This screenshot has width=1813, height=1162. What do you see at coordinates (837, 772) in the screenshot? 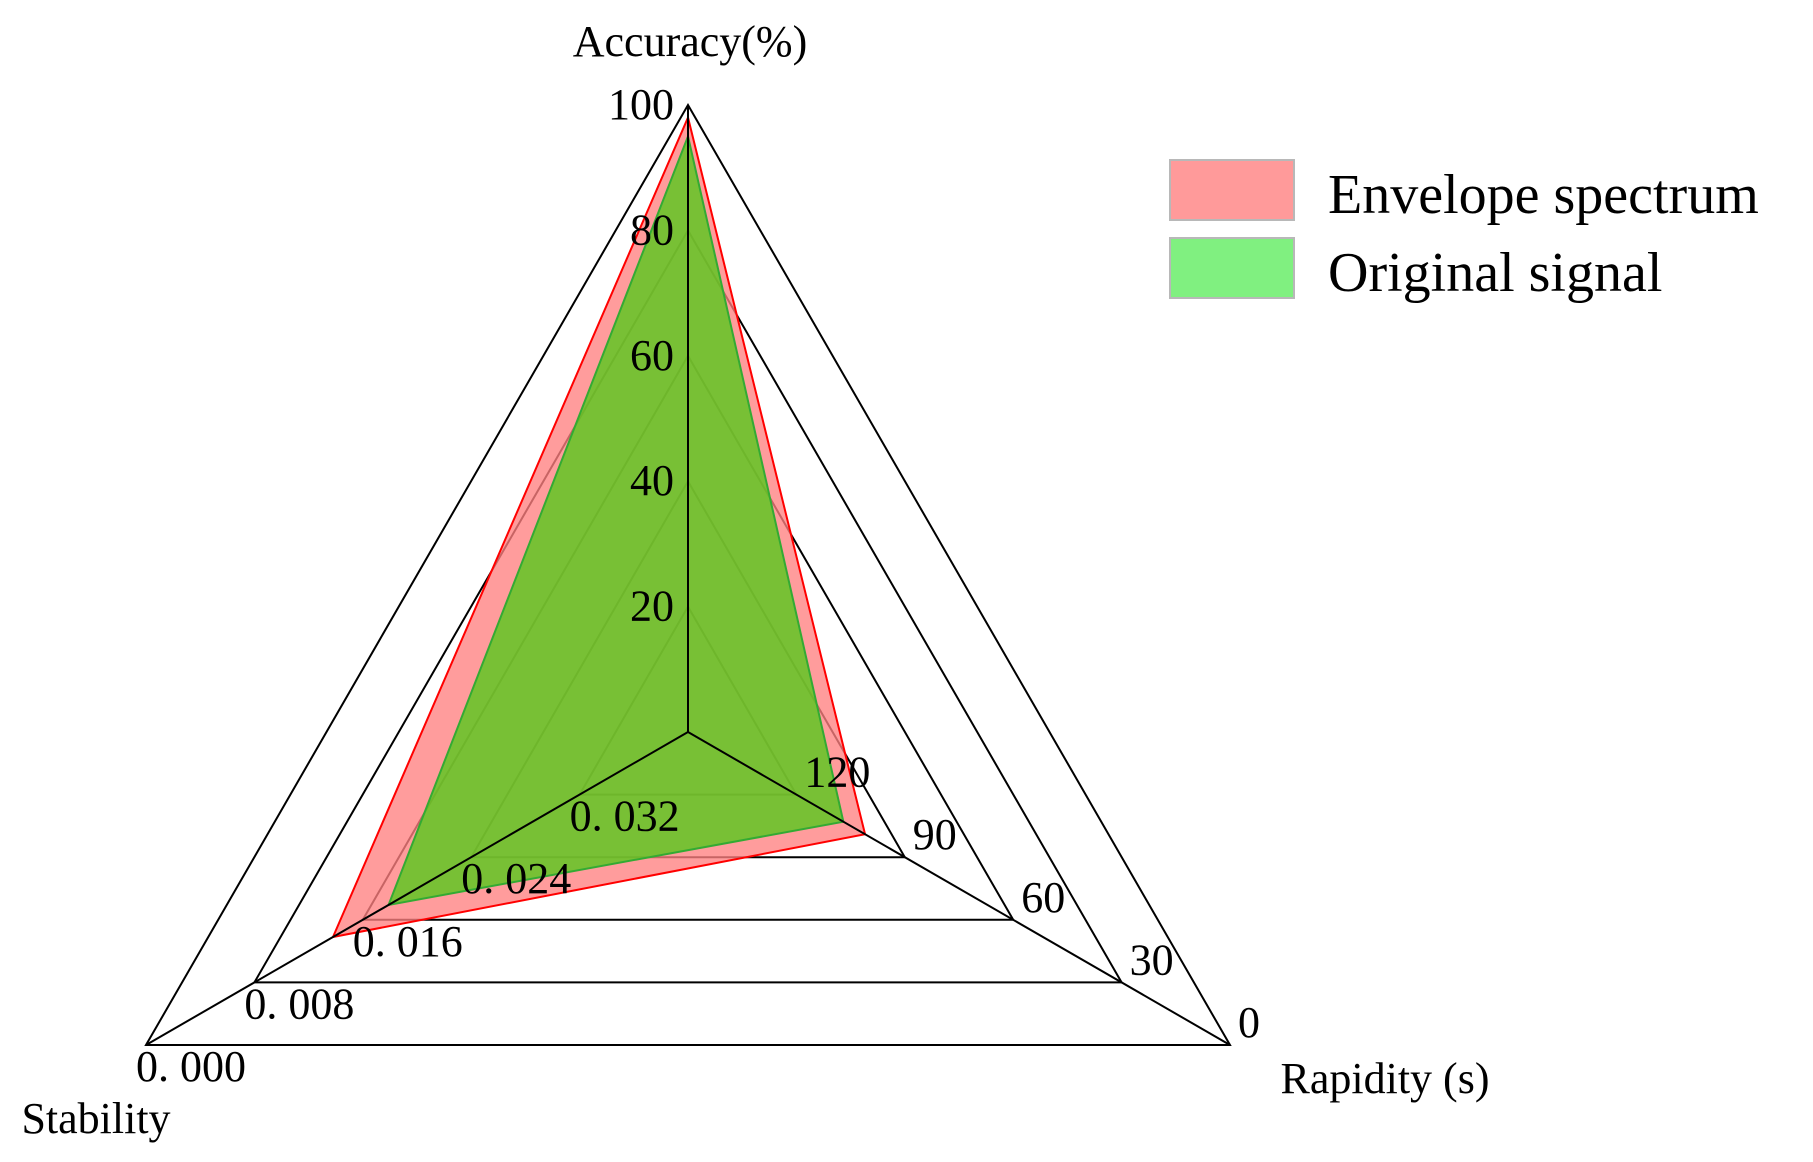
I see `tick-label-rapidity-4: 120` at bounding box center [837, 772].